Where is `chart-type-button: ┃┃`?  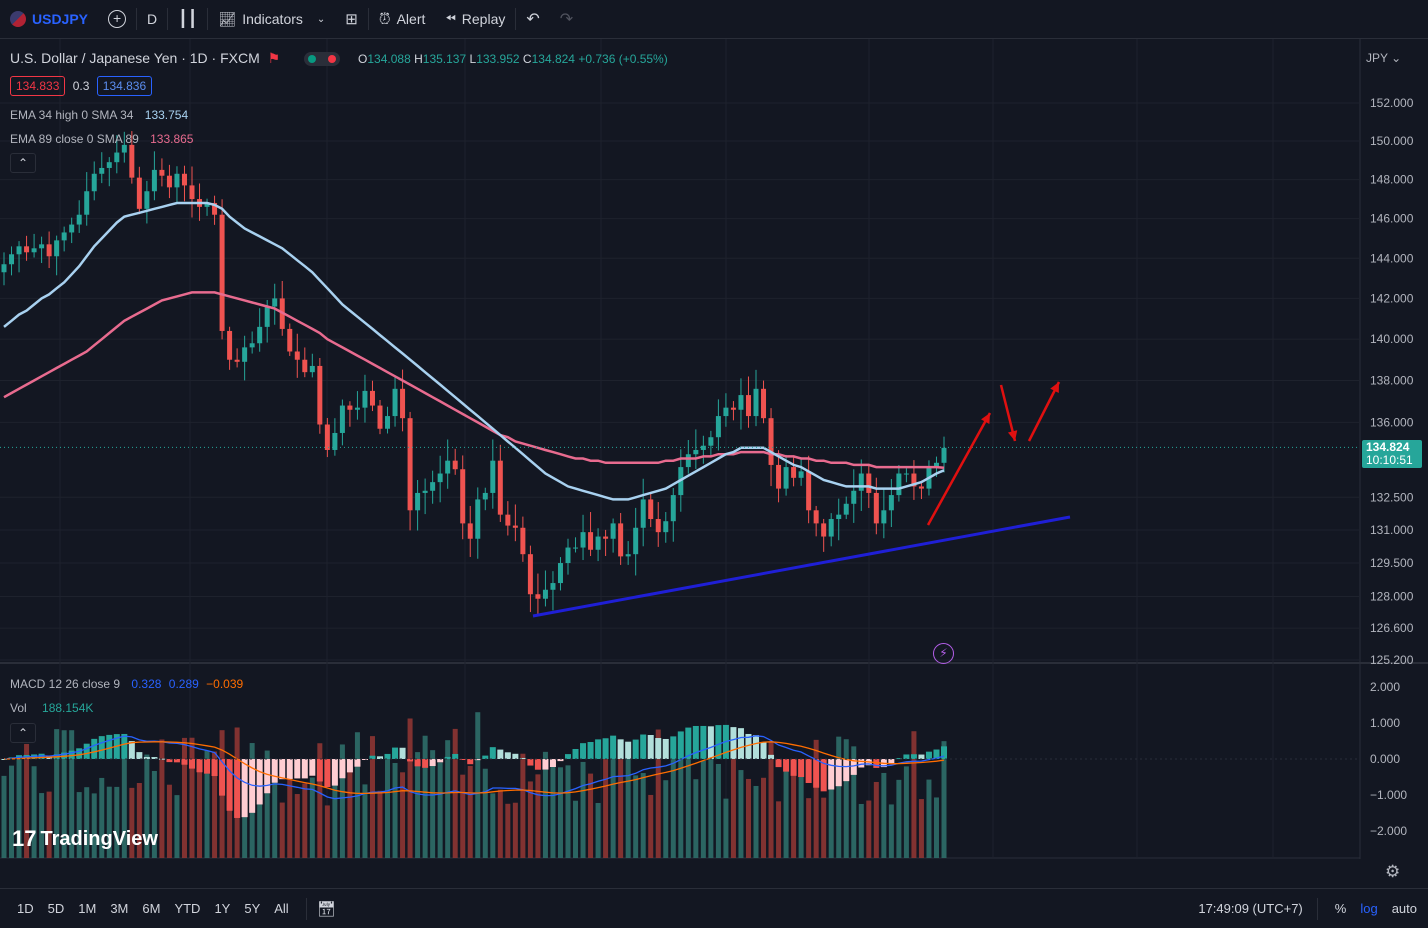
chart-type-button: ┃┃ is located at coordinates (187, 19).